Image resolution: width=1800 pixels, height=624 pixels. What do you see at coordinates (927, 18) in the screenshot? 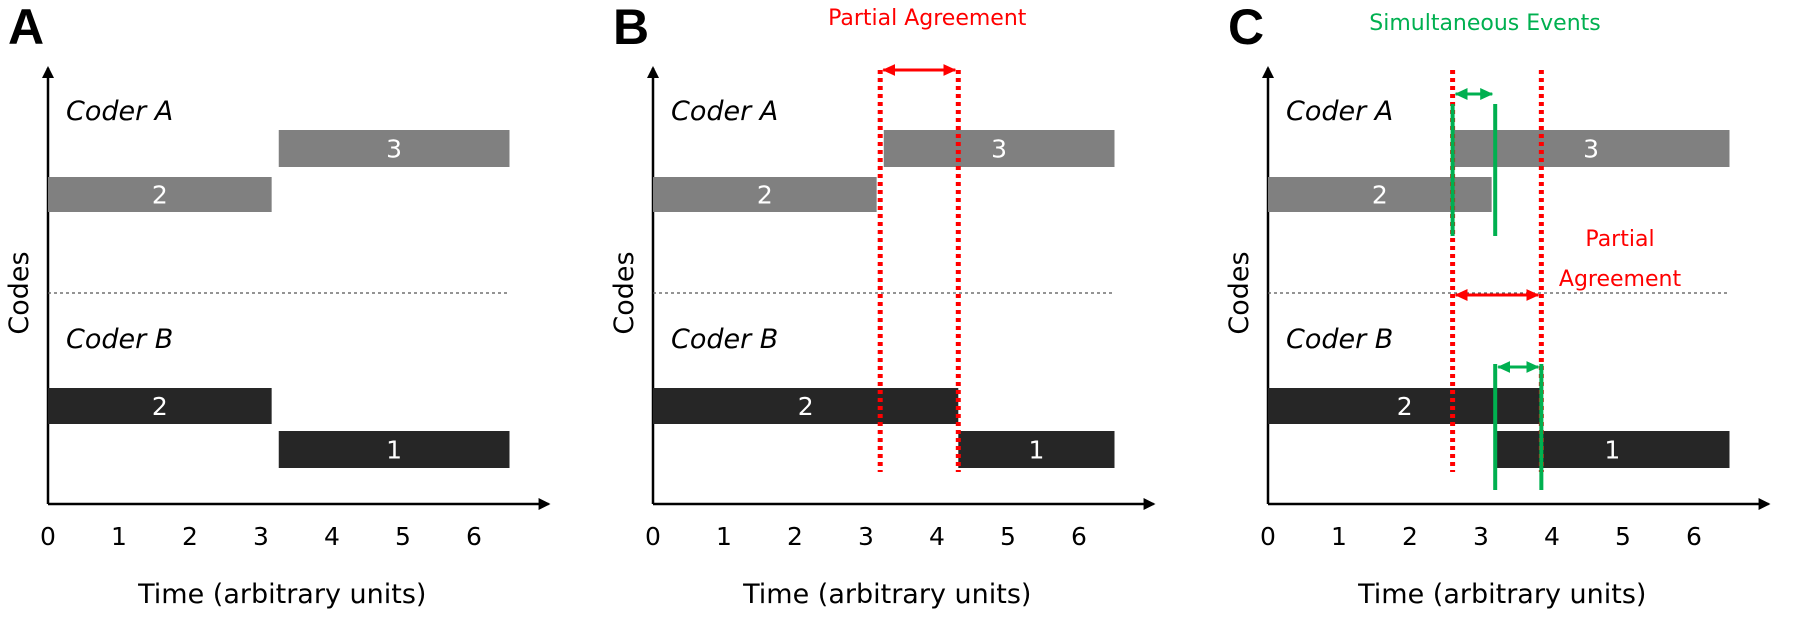
I see `partial-agreement-label: Partial Agreement` at bounding box center [927, 18].